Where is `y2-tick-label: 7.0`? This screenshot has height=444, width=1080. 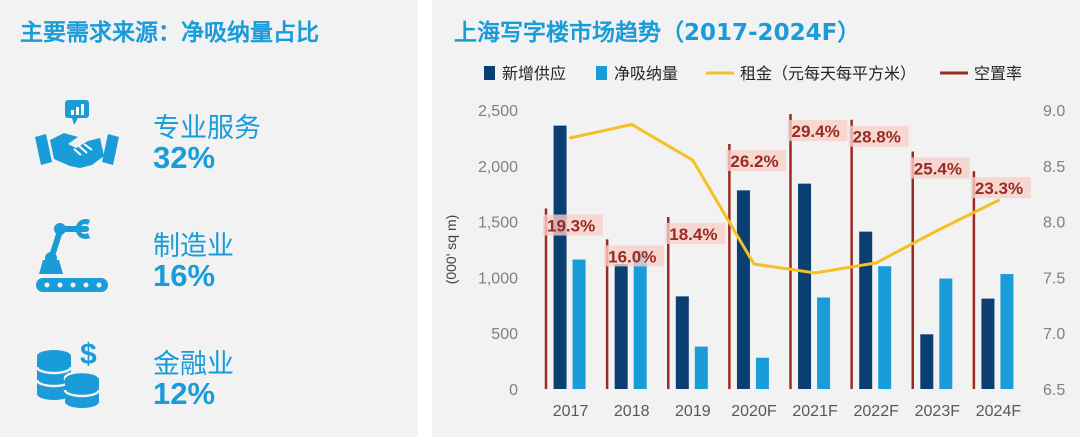
y2-tick-label: 7.0 is located at coordinates (1054, 334).